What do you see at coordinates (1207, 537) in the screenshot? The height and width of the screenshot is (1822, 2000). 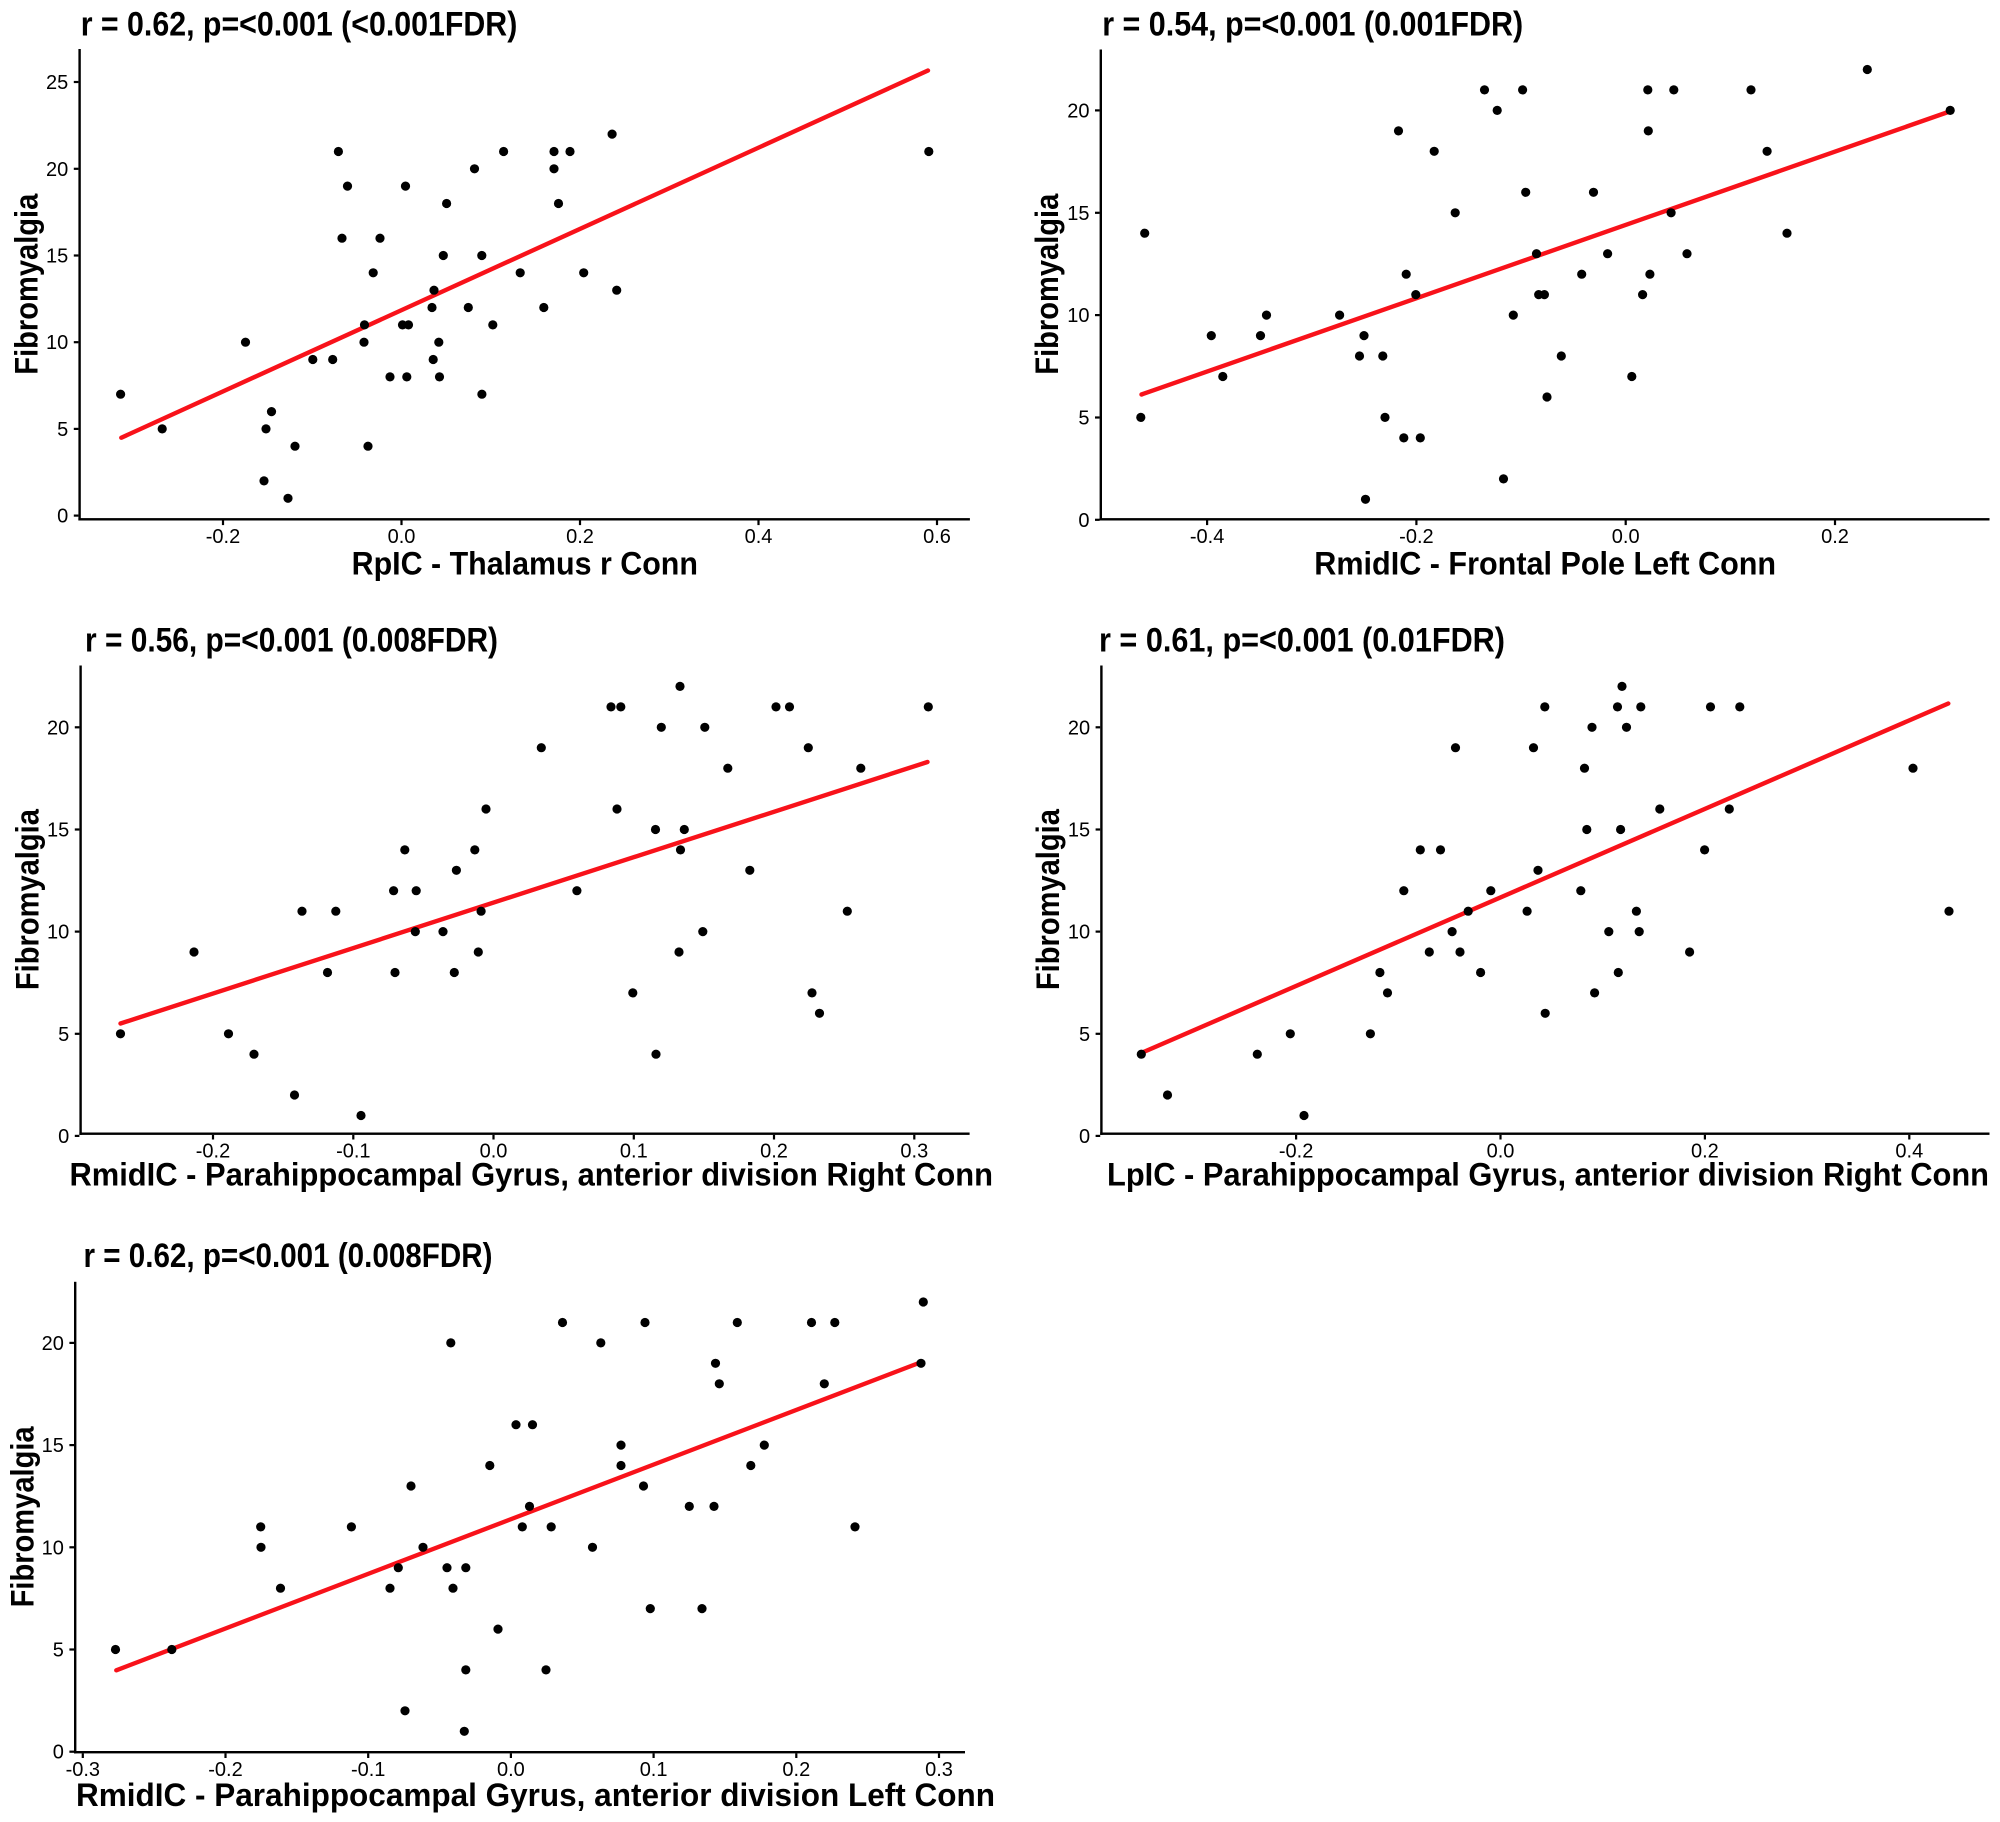 I see `svg-text: -0.4` at bounding box center [1207, 537].